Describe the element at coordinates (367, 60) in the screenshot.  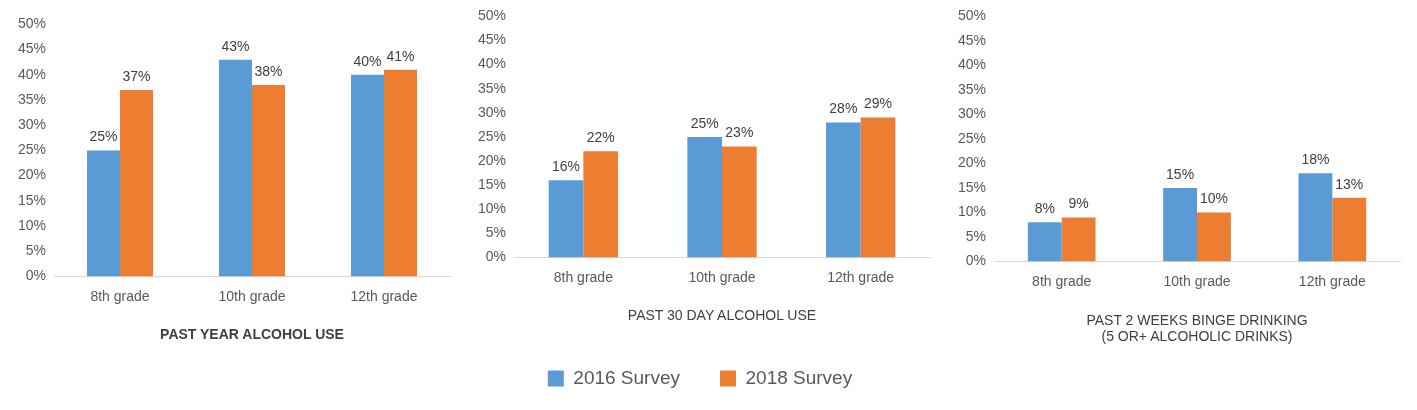
I see `data-label: 40%` at that location.